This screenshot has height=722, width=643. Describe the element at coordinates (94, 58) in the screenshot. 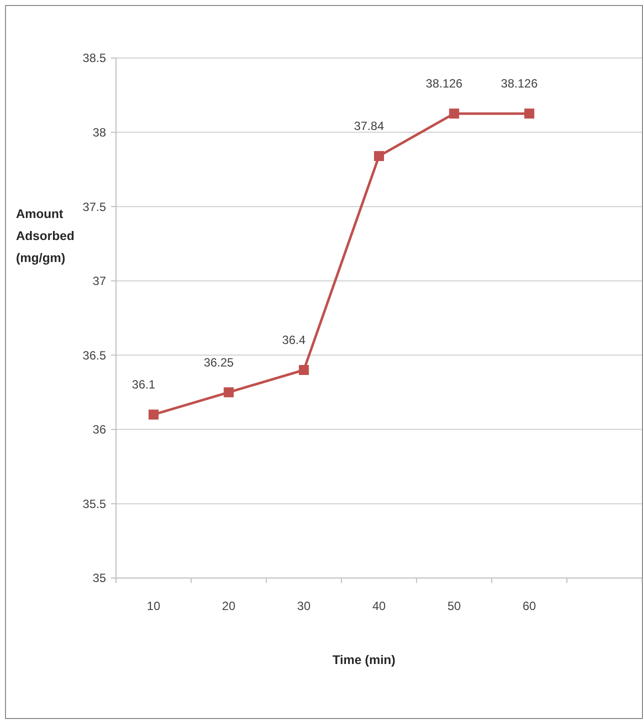

I see `y-tick-label: 38.5` at that location.